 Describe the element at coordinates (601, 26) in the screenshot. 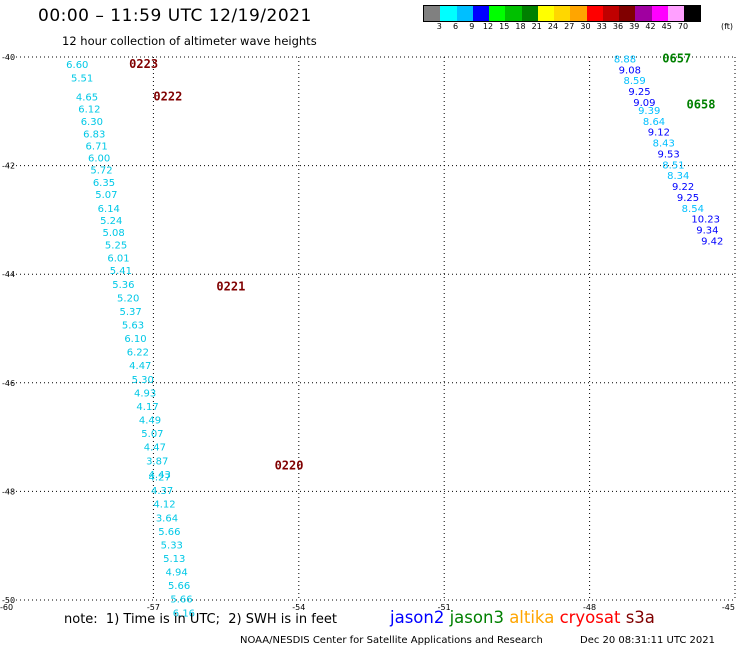

I see `legend-label: 33` at that location.